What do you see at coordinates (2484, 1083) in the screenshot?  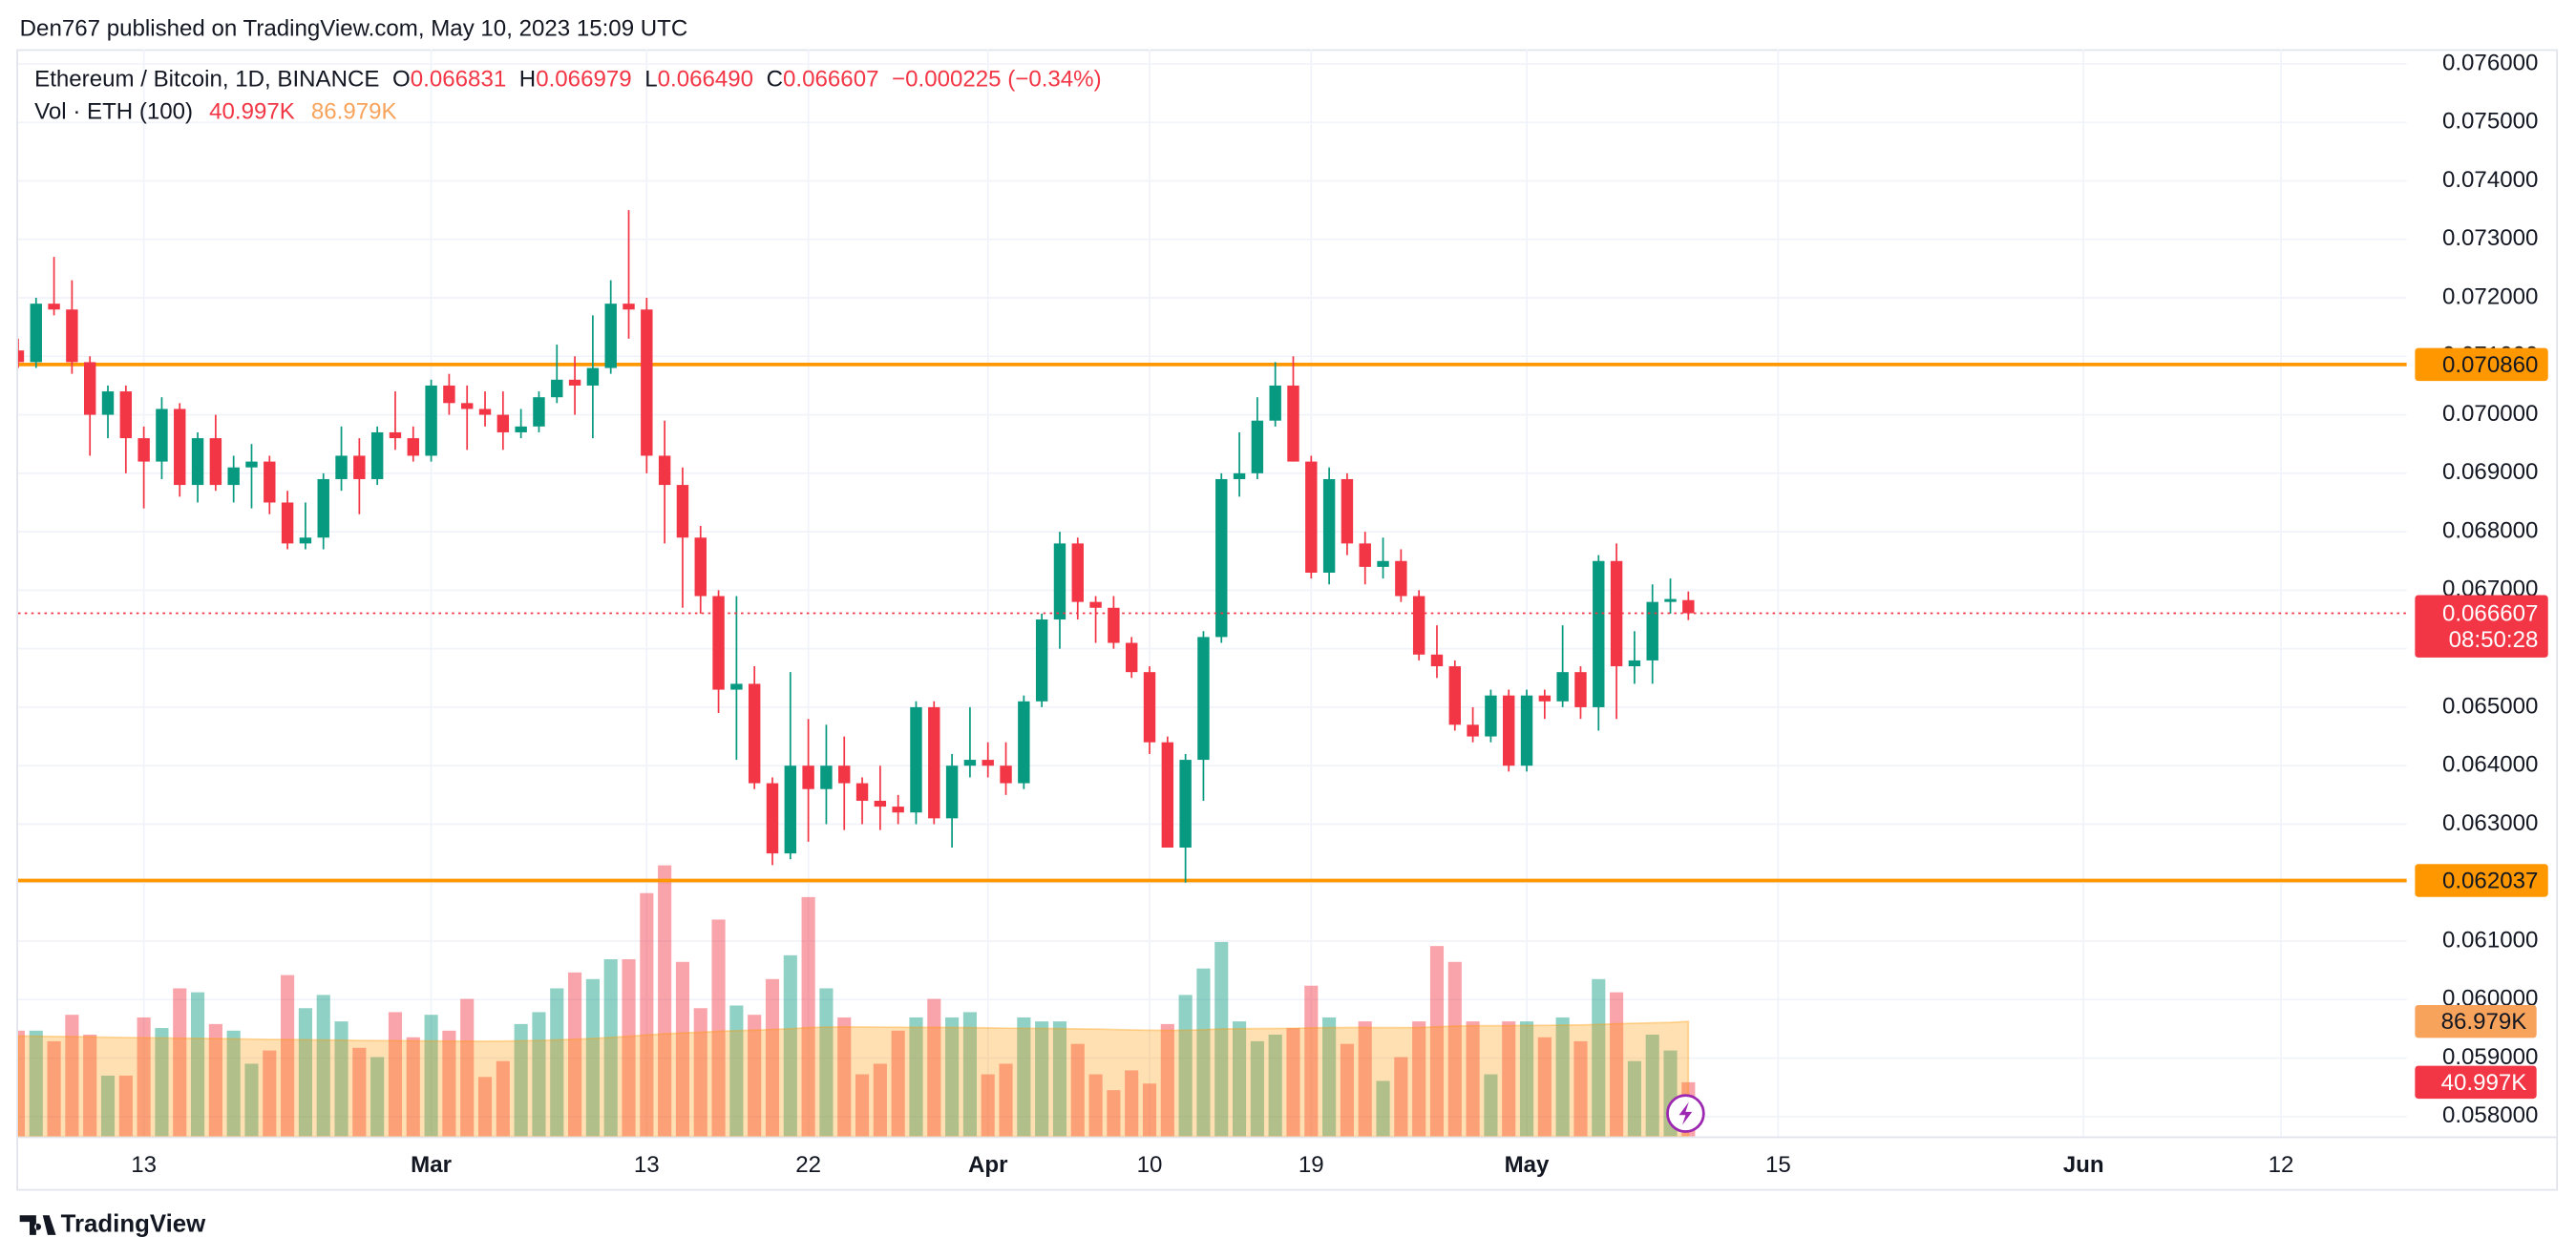 I see `volume-tag-label: 40.997K` at bounding box center [2484, 1083].